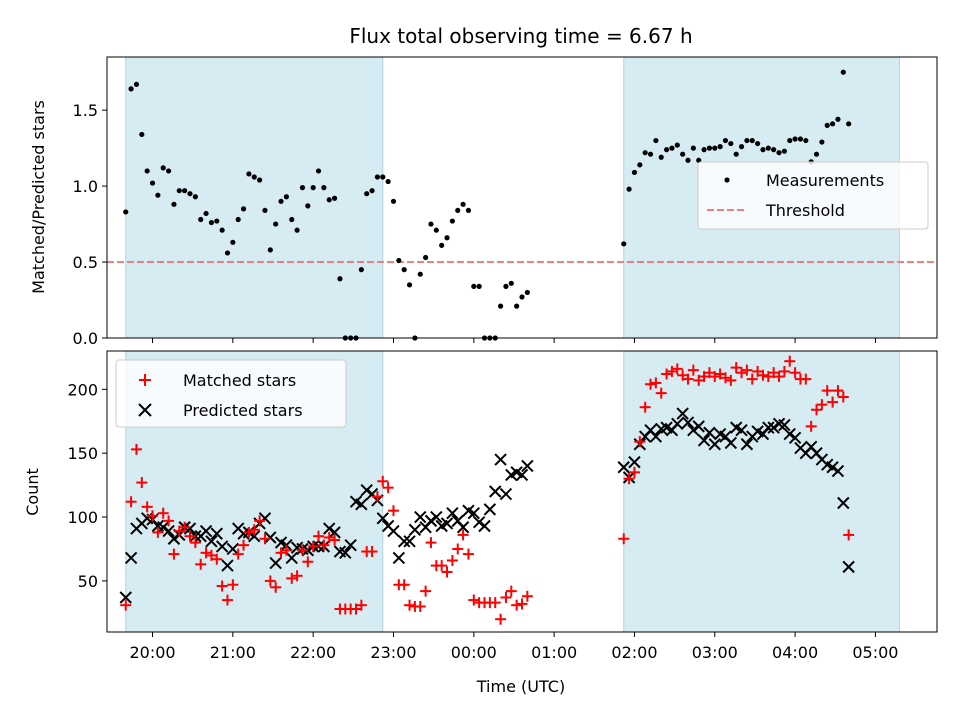 This screenshot has width=960, height=720. What do you see at coordinates (87, 485) in the screenshot?
I see `bottom-y-ticks: 50 100 150 200` at bounding box center [87, 485].